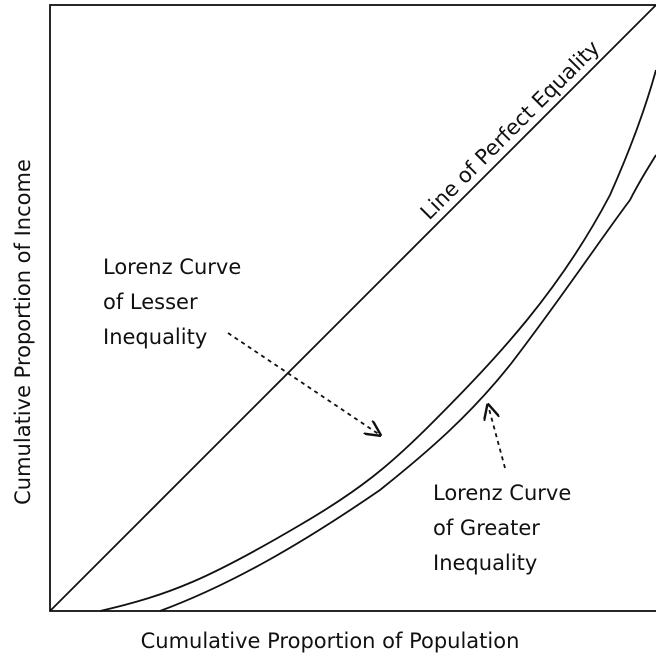 The image size is (656, 658). Describe the element at coordinates (150, 302) in the screenshot. I see `lesser-label: of Lesser` at that location.